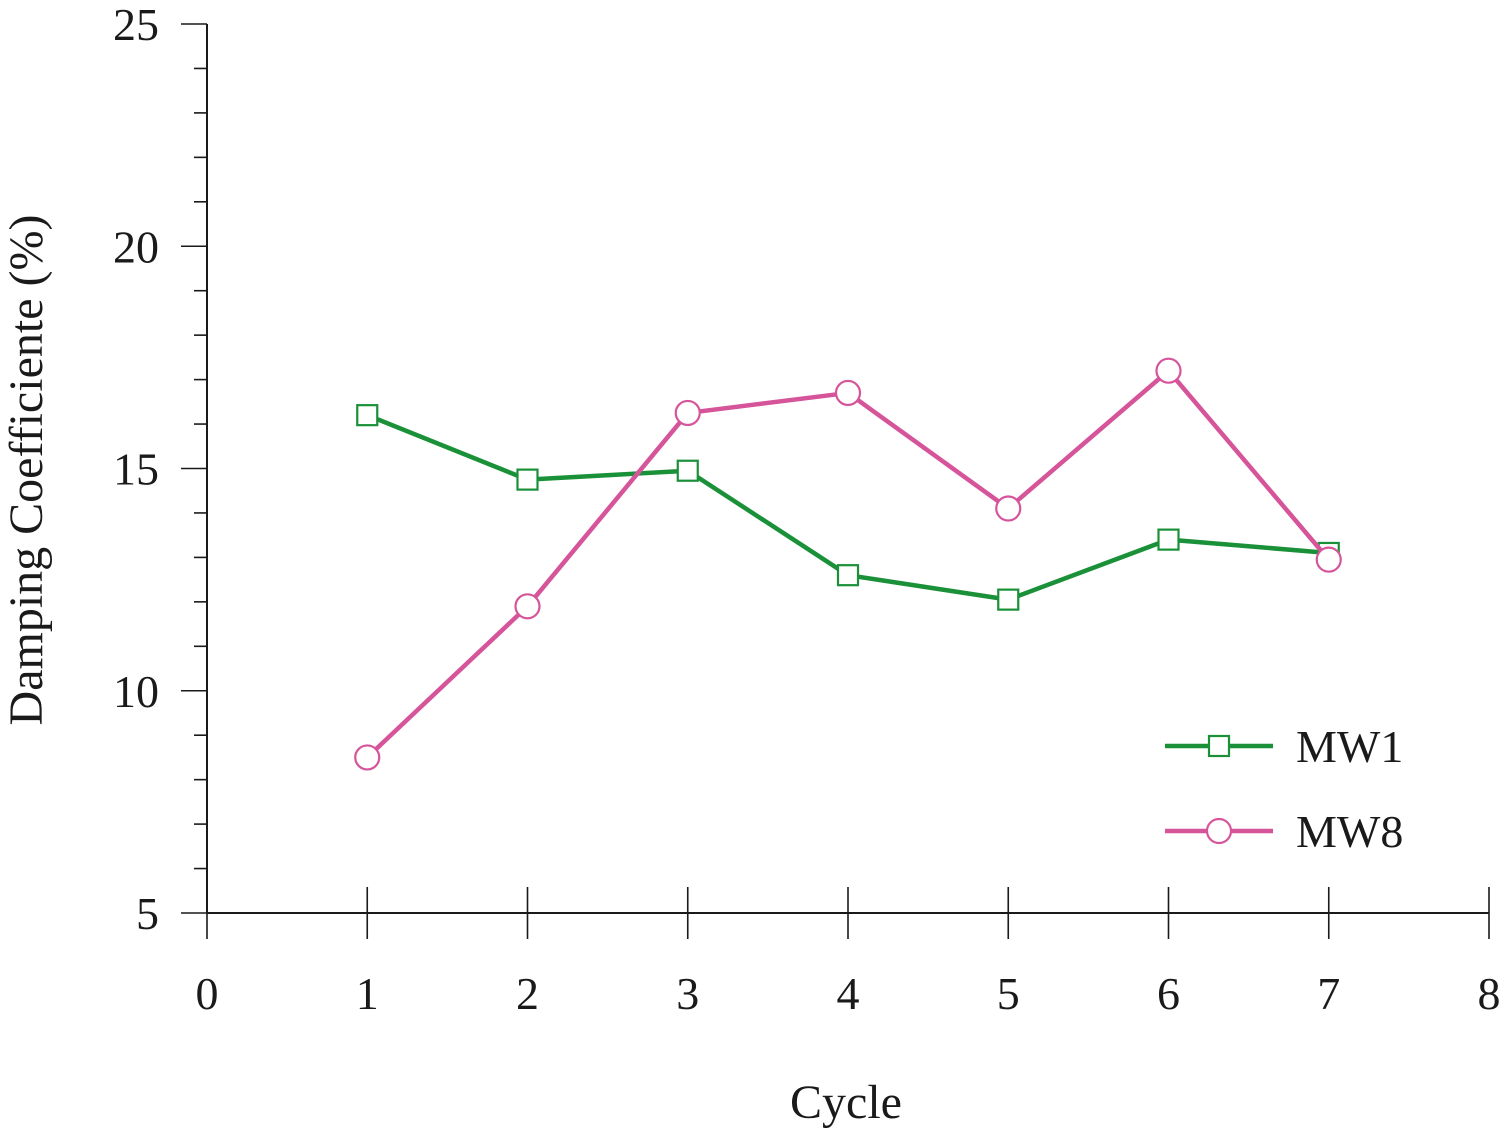 This screenshot has width=1500, height=1132. Describe the element at coordinates (848, 507) in the screenshot. I see `series-MW1` at that location.